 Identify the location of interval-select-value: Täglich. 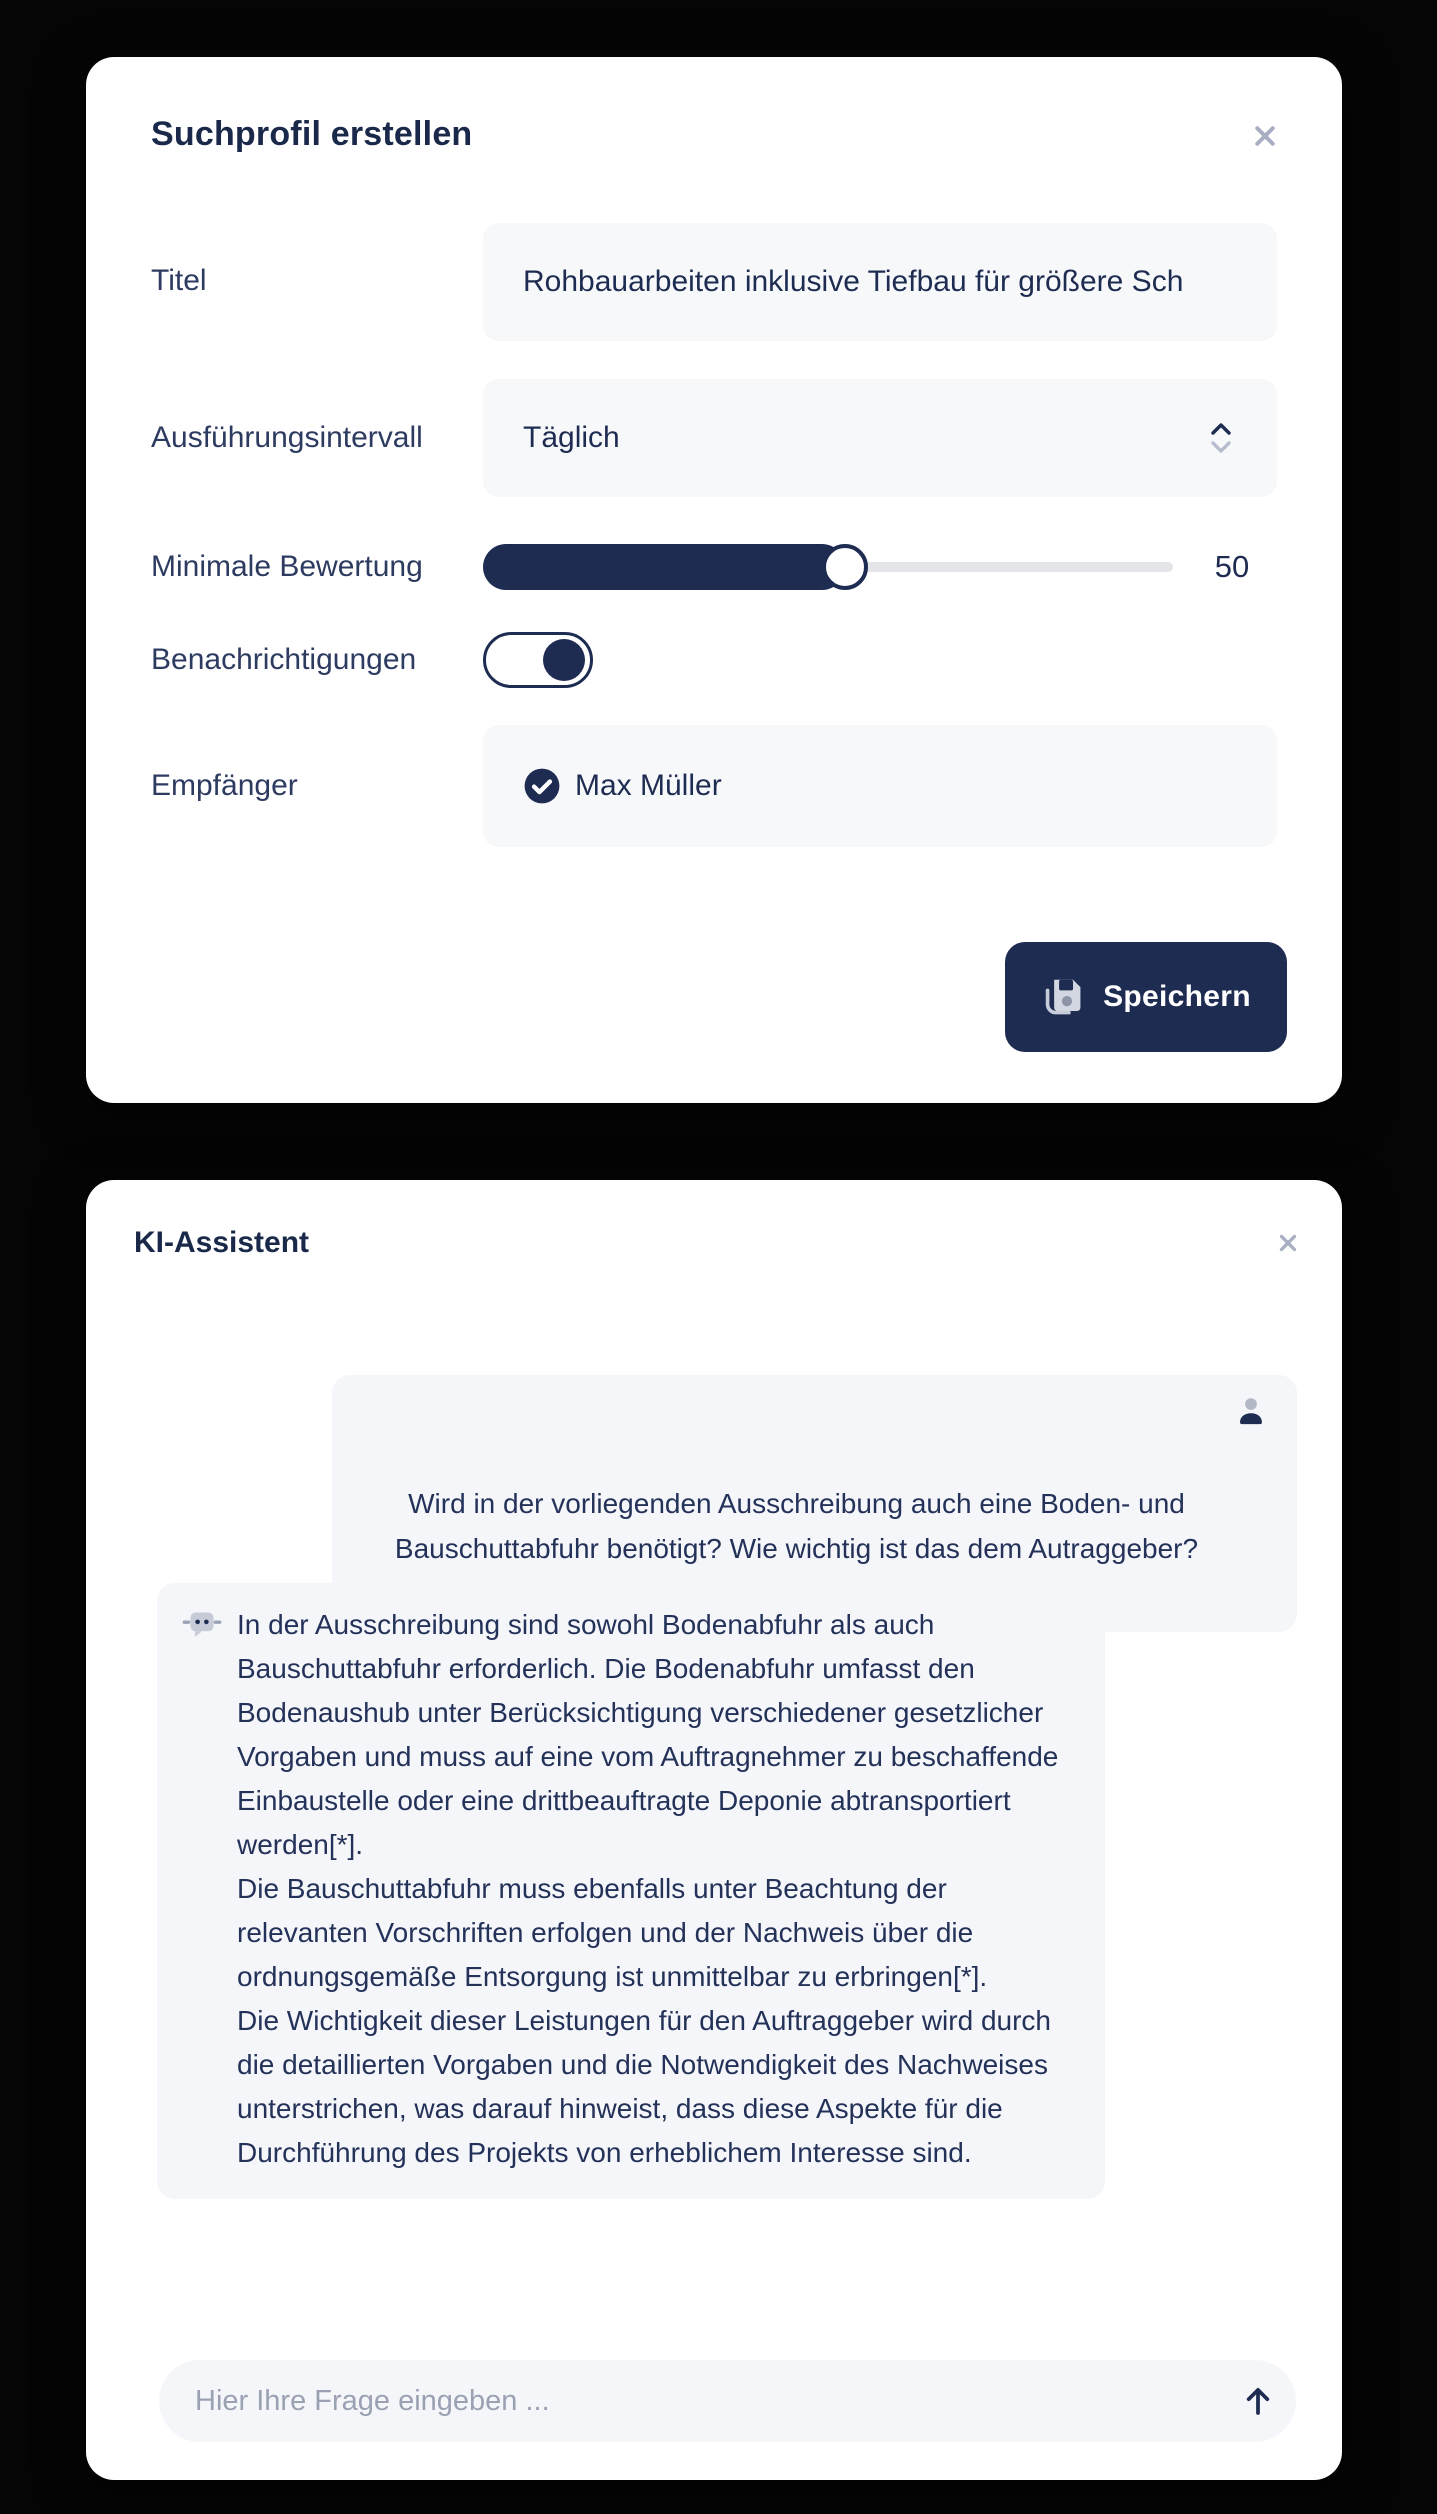
(571, 437).